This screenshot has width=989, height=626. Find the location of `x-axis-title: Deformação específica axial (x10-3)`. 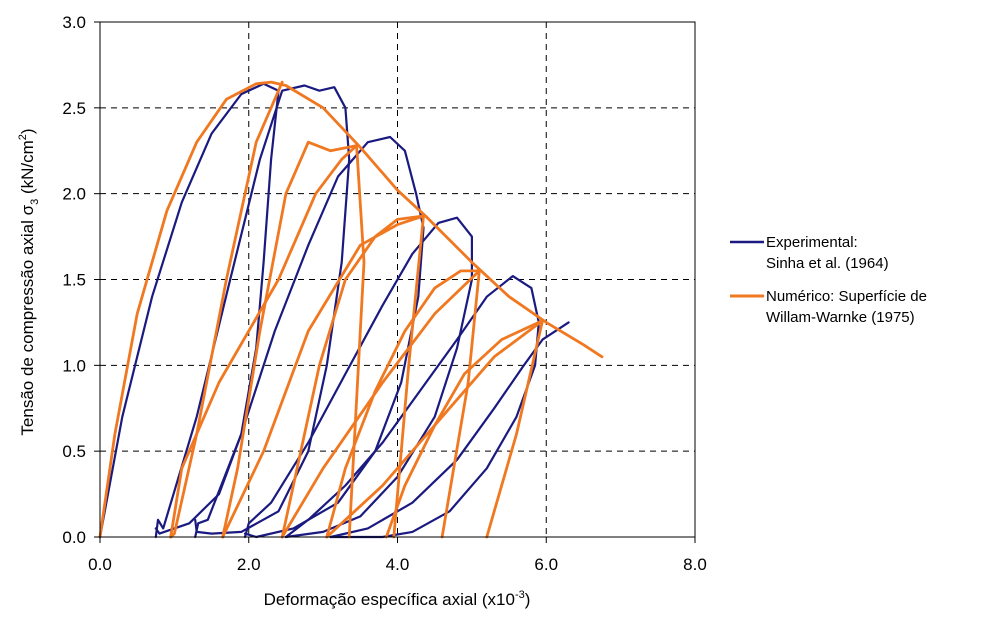

x-axis-title: Deformação específica axial (x10-3) is located at coordinates (397, 599).